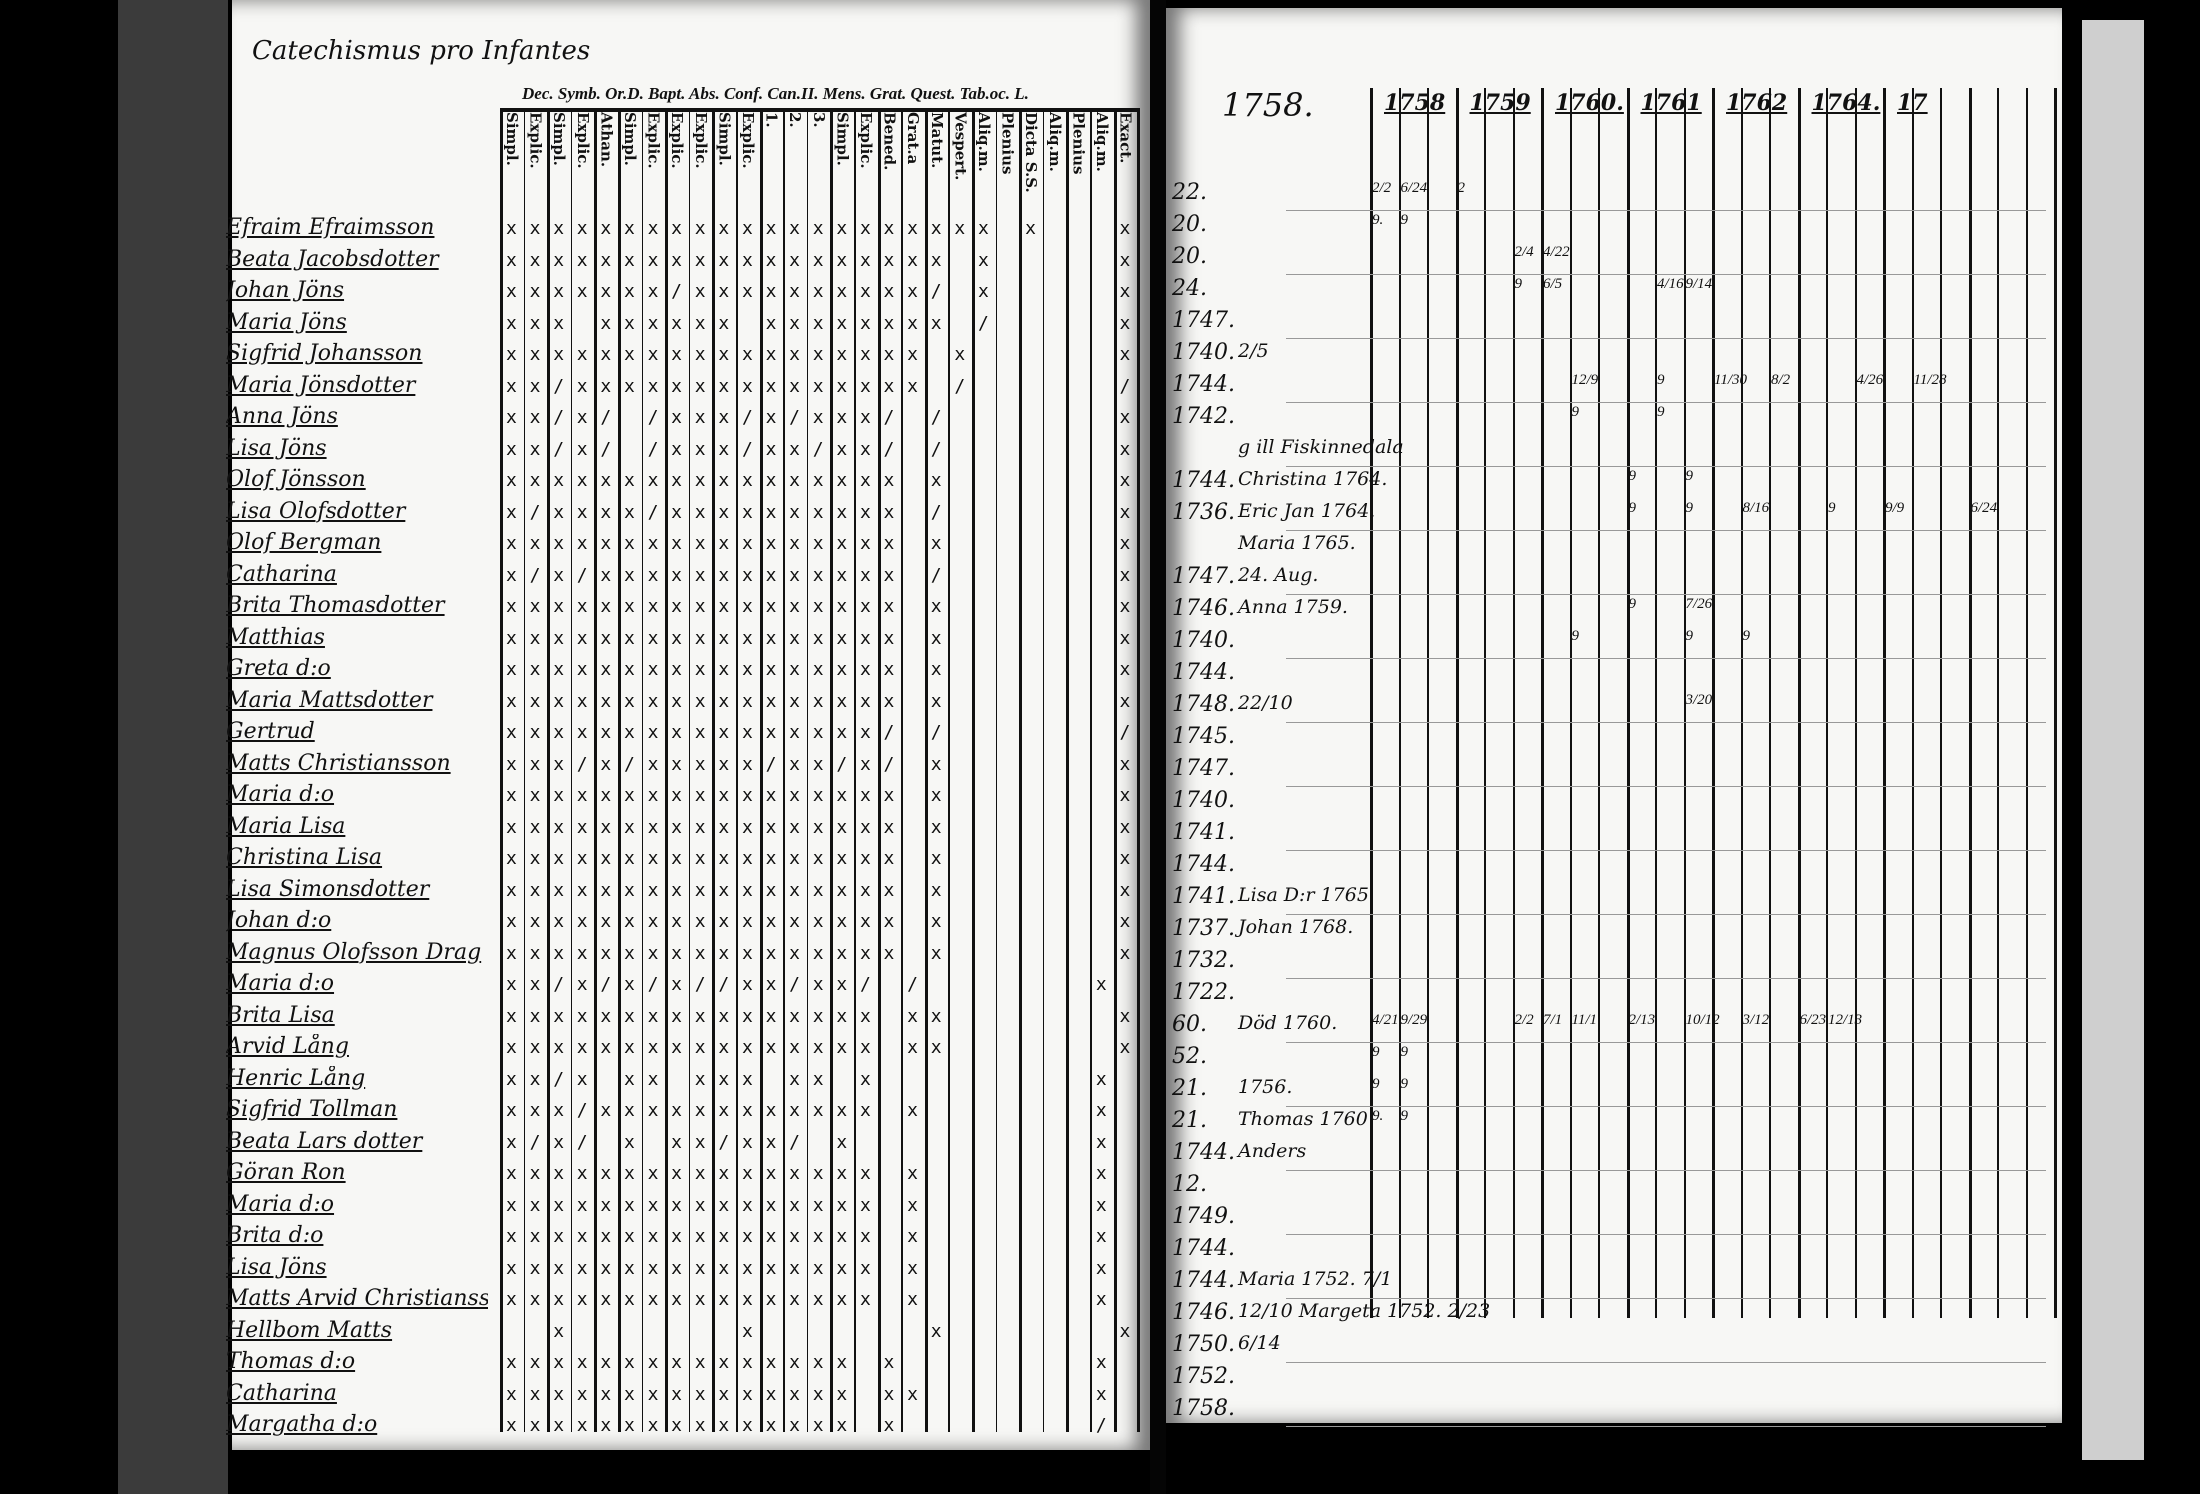 The width and height of the screenshot is (2200, 1494). I want to click on birth-year: 24., so click(1189, 288).